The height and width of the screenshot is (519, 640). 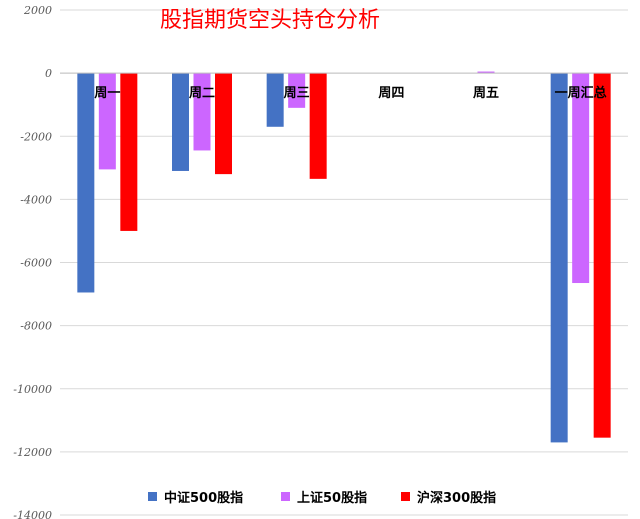 What do you see at coordinates (36, 199) in the screenshot?
I see `y-tick-label: -4000` at bounding box center [36, 199].